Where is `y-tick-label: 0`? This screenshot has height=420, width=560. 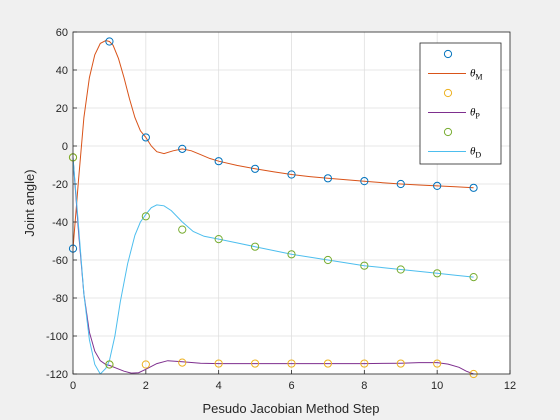 y-tick-label: 0 is located at coordinates (65, 147).